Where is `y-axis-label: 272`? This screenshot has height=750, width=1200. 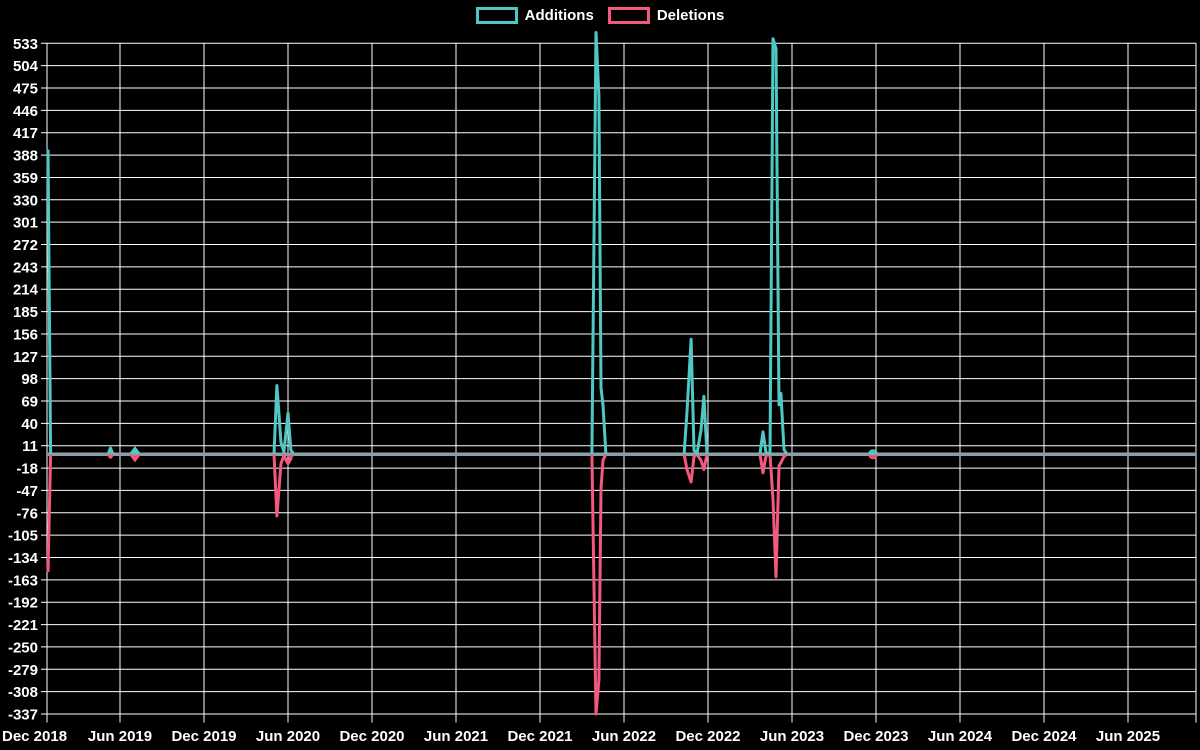 y-axis-label: 272 is located at coordinates (25, 245).